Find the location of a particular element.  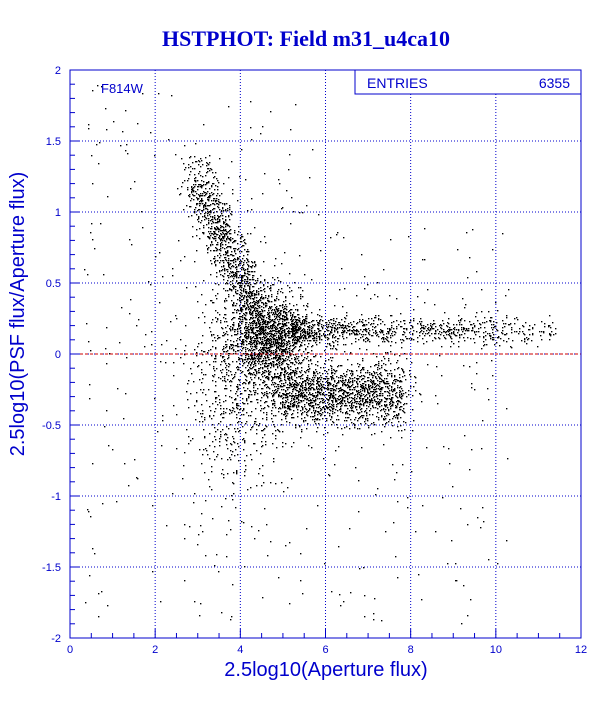

y-tick-label: 1.5 is located at coordinates (53, 142).